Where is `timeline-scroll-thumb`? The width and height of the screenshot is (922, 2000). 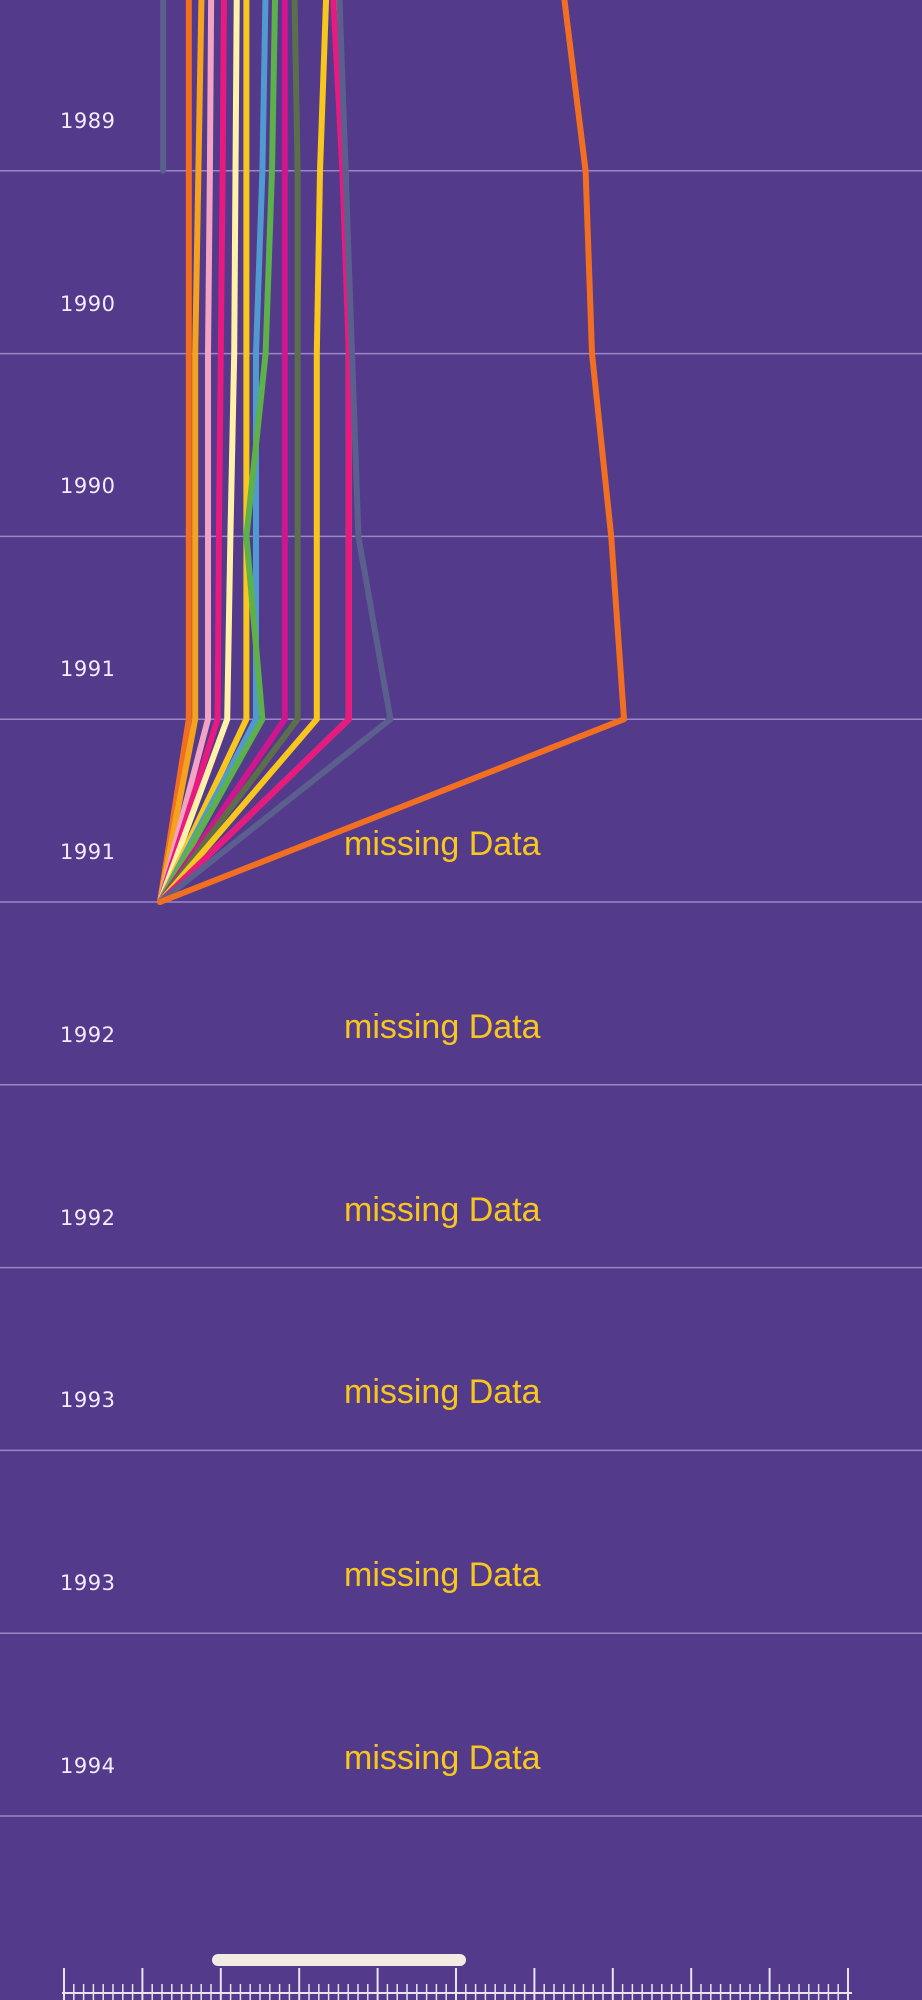
timeline-scroll-thumb is located at coordinates (339, 1960).